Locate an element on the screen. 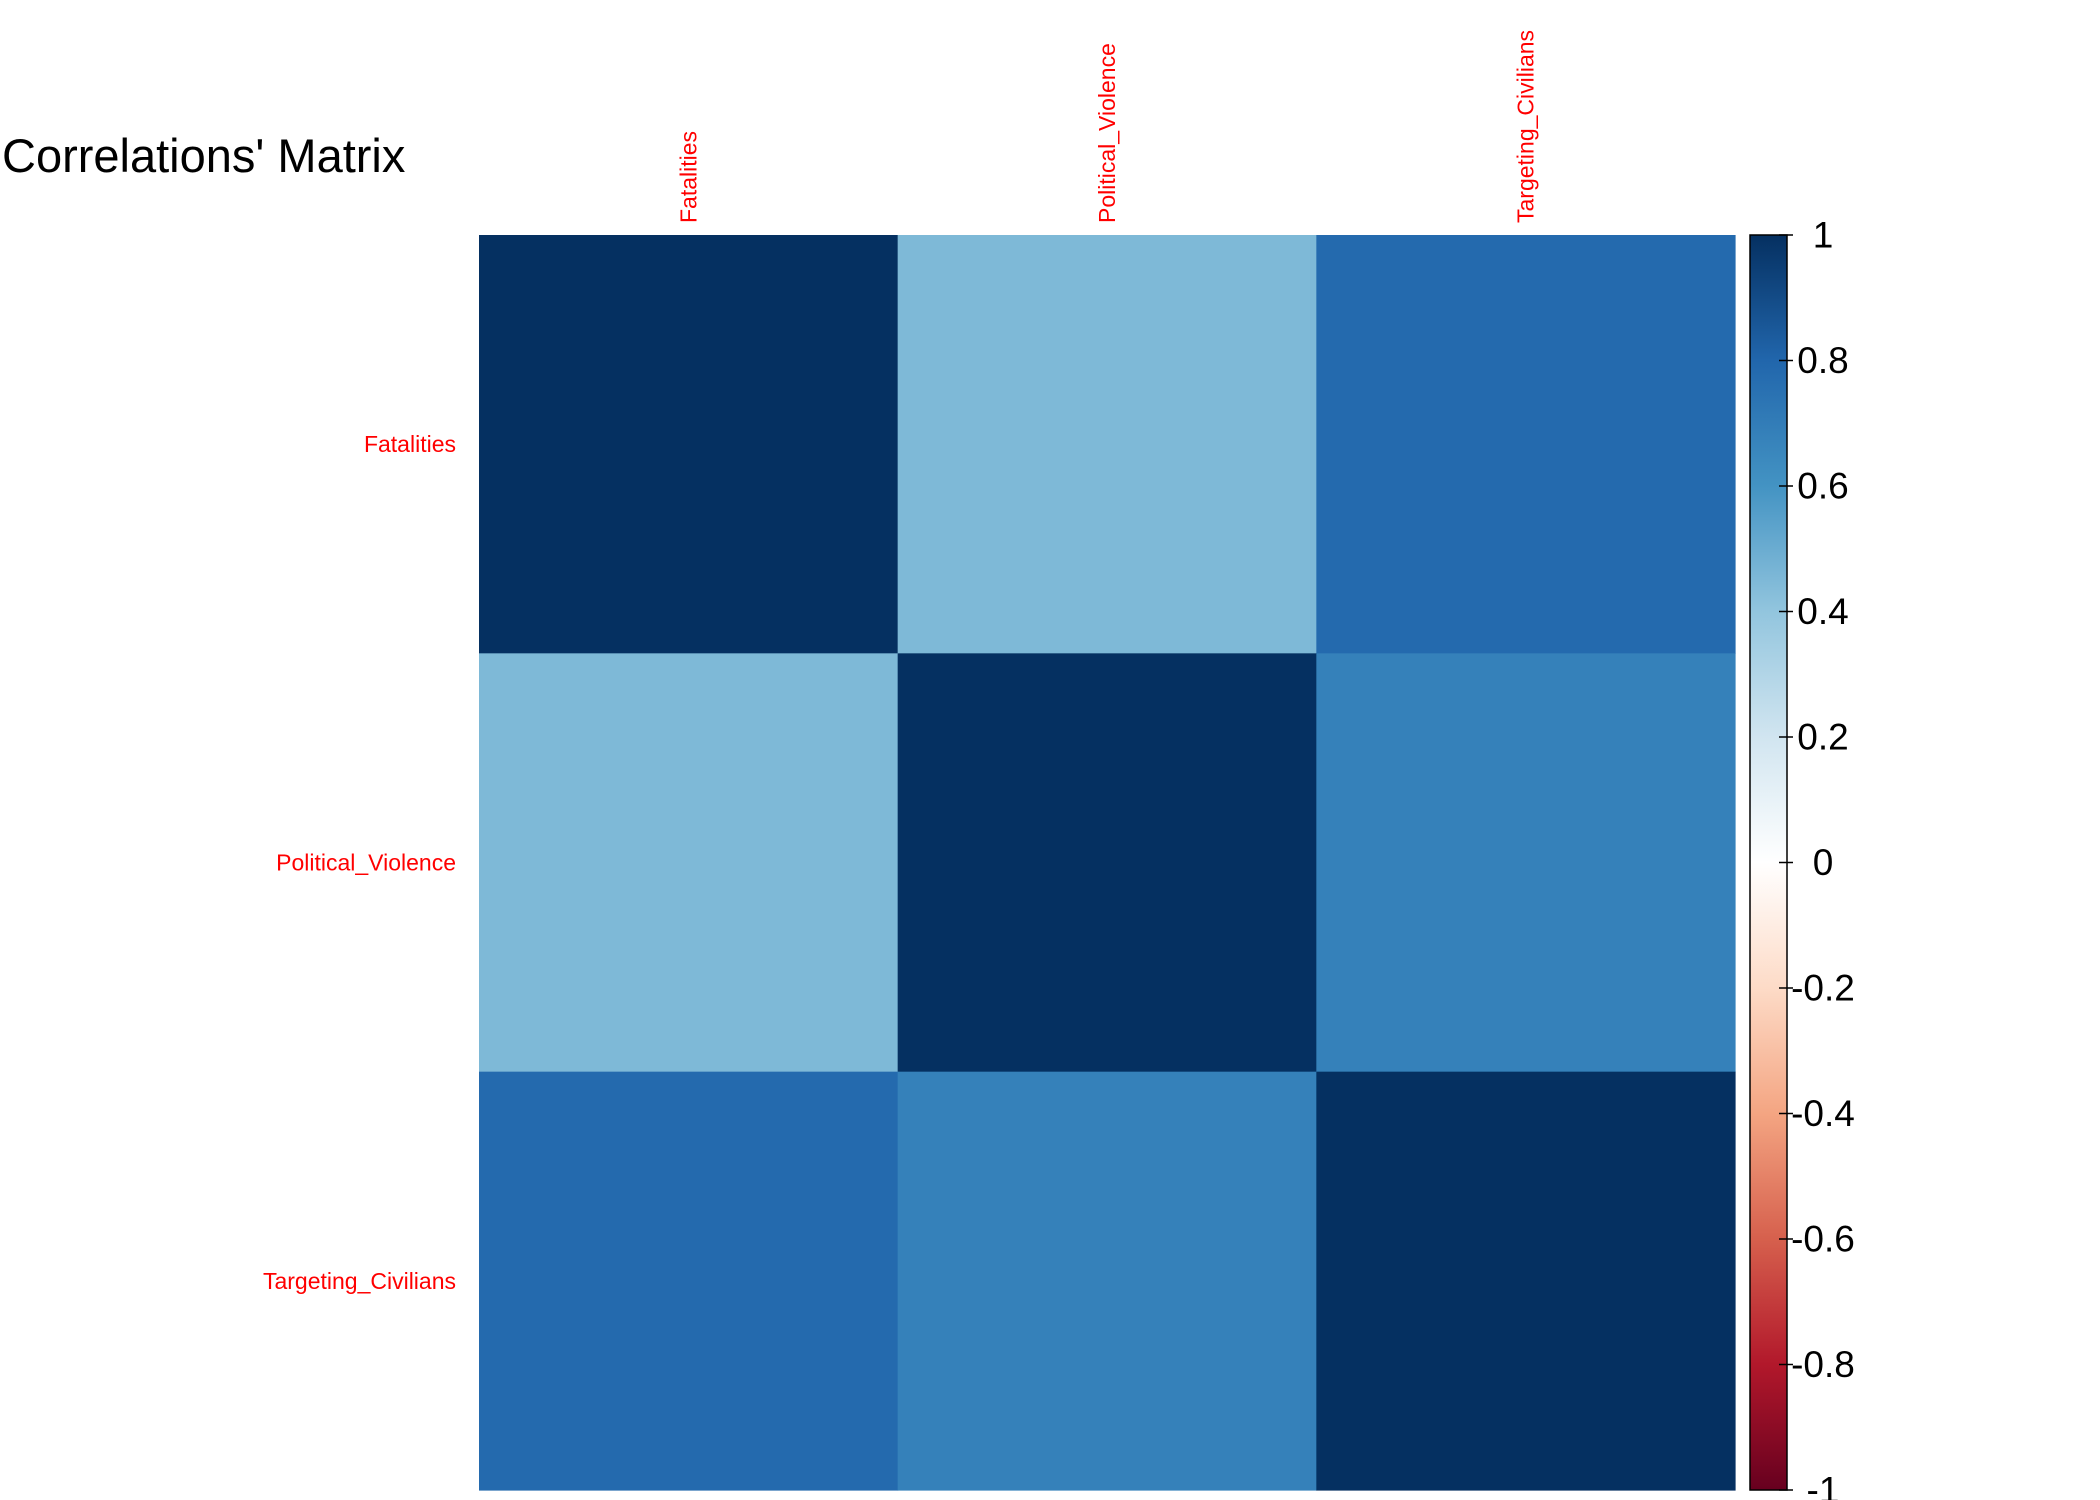 The width and height of the screenshot is (2100, 1500). row-label: Fatalities is located at coordinates (410, 444).